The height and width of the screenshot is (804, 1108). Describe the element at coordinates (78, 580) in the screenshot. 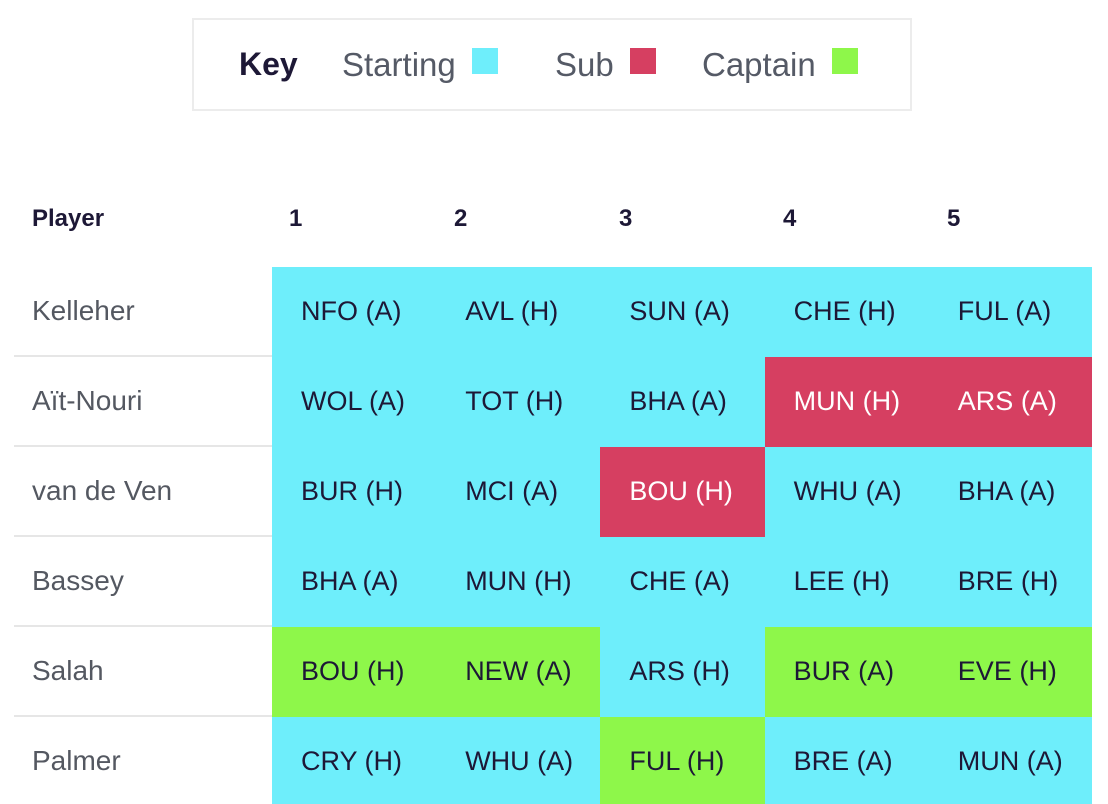

I see `player-name: Bassey` at that location.